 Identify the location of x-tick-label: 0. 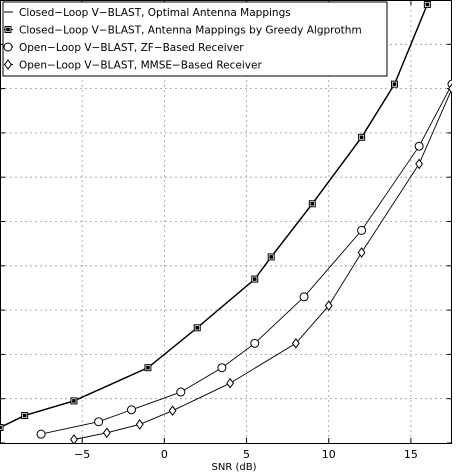
(164, 454).